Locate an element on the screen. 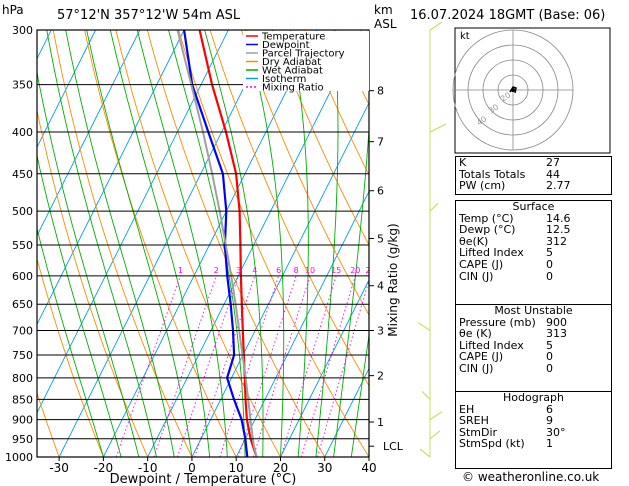 The width and height of the screenshot is (629, 486). mixing-ratio-label: 4 is located at coordinates (254, 270).